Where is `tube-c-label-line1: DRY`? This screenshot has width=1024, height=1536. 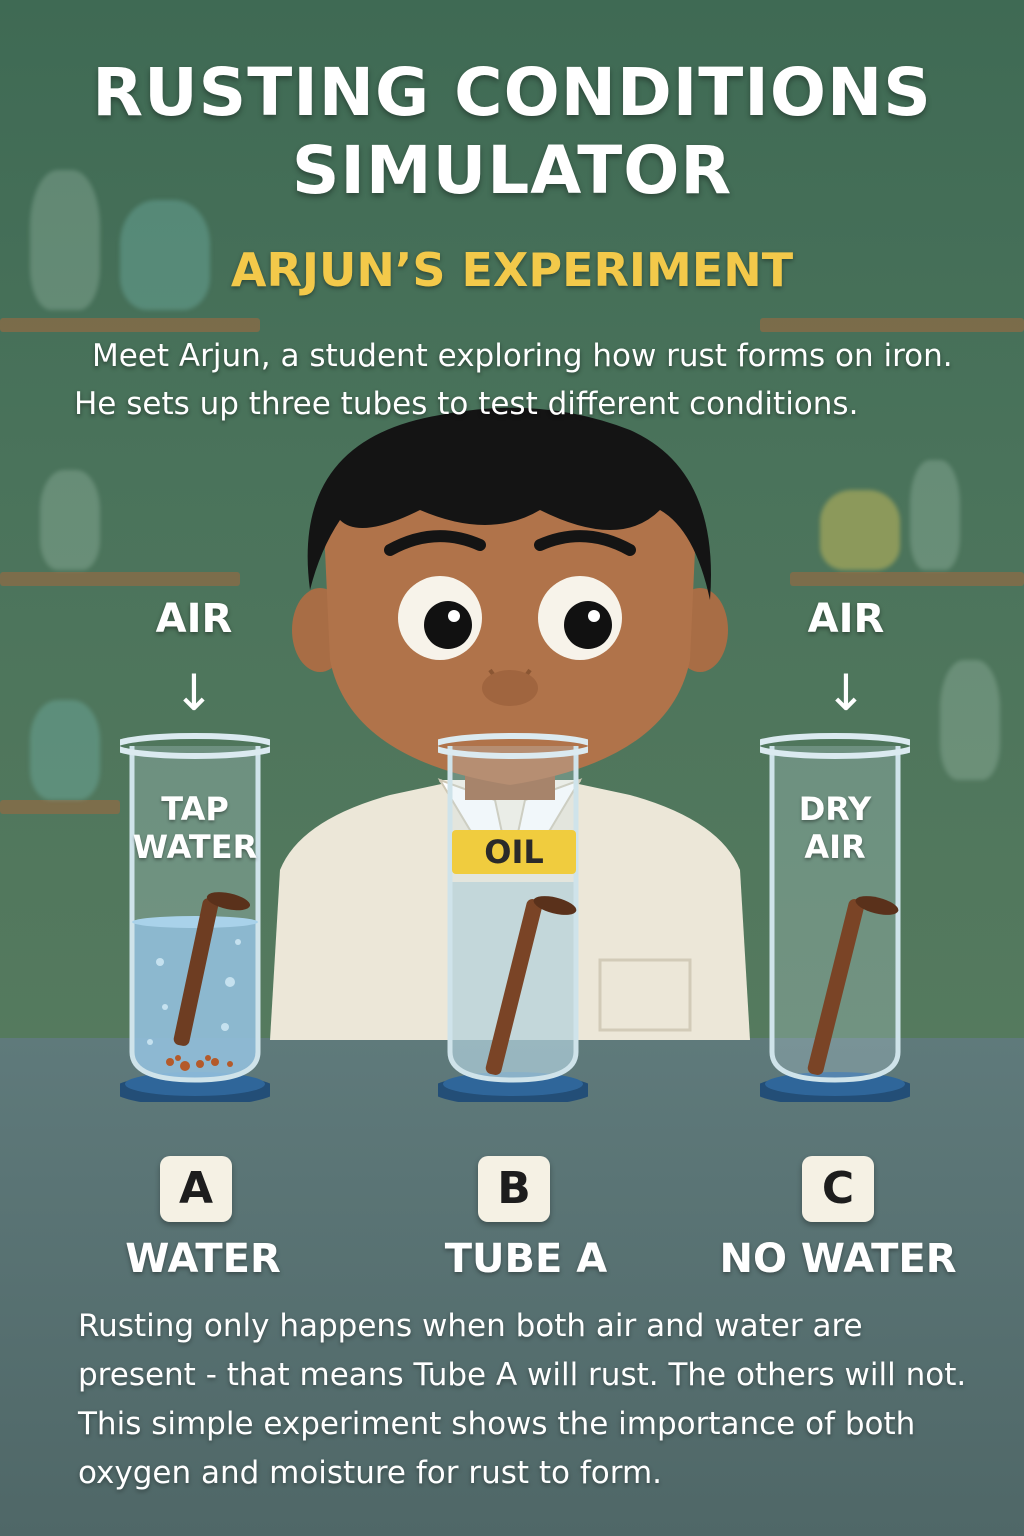 tube-c-label-line1: DRY is located at coordinates (835, 809).